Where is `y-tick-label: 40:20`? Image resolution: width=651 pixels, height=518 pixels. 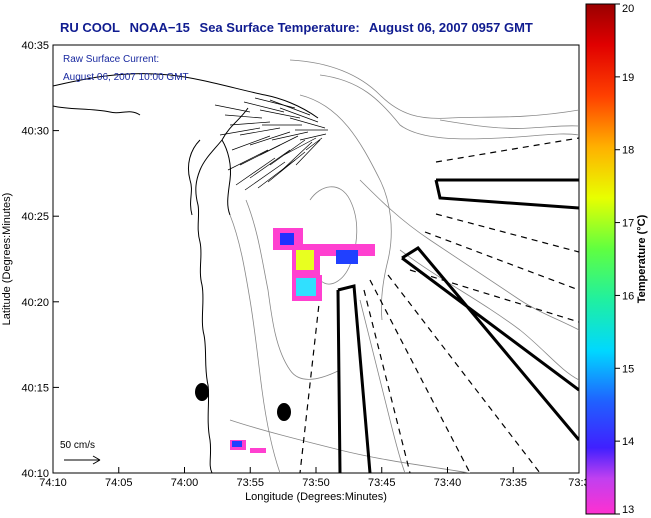 y-tick-label: 40:20 is located at coordinates (35, 303).